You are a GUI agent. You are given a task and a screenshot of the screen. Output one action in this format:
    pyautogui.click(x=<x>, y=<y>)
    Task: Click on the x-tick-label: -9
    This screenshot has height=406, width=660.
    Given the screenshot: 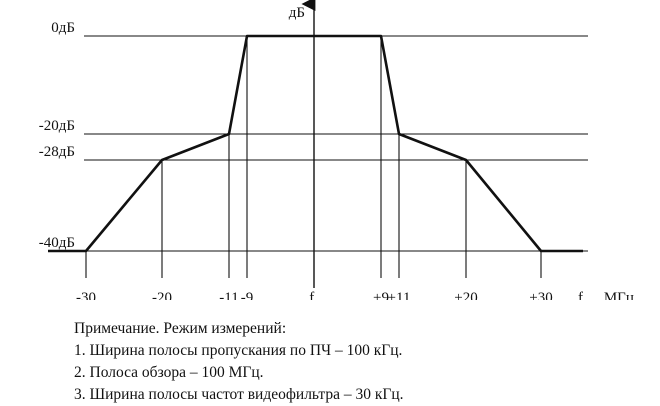 What is the action you would take?
    pyautogui.click(x=247, y=295)
    